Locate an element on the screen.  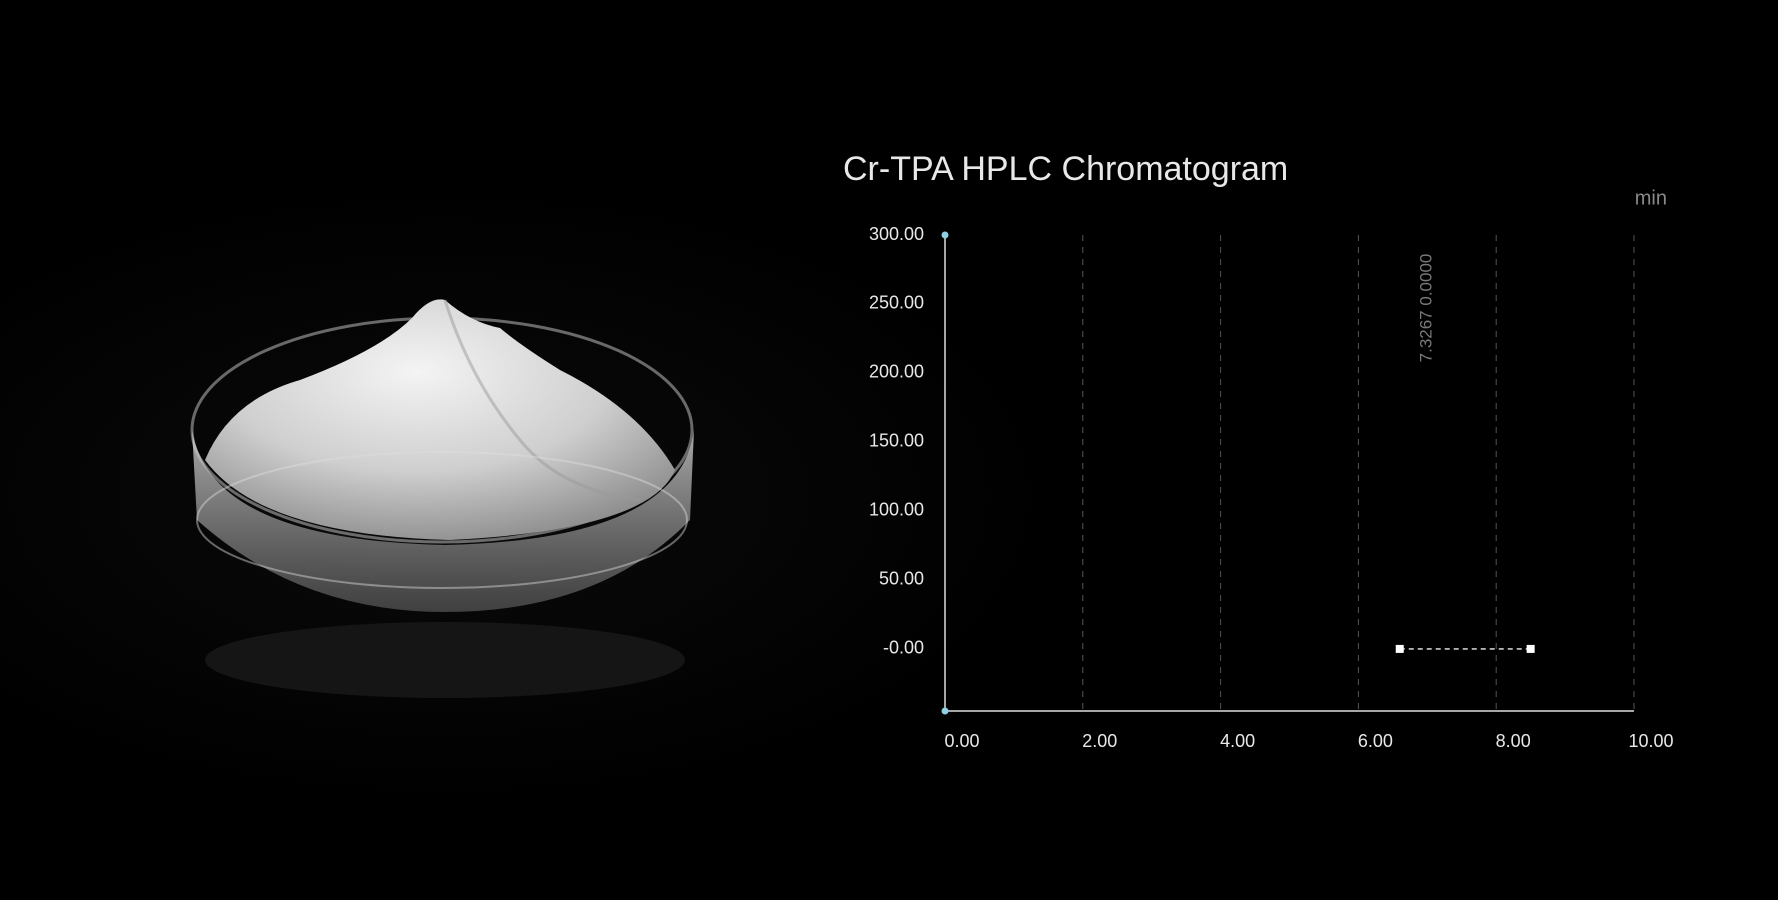
x-tick-label: 6.00 is located at coordinates (1375, 741).